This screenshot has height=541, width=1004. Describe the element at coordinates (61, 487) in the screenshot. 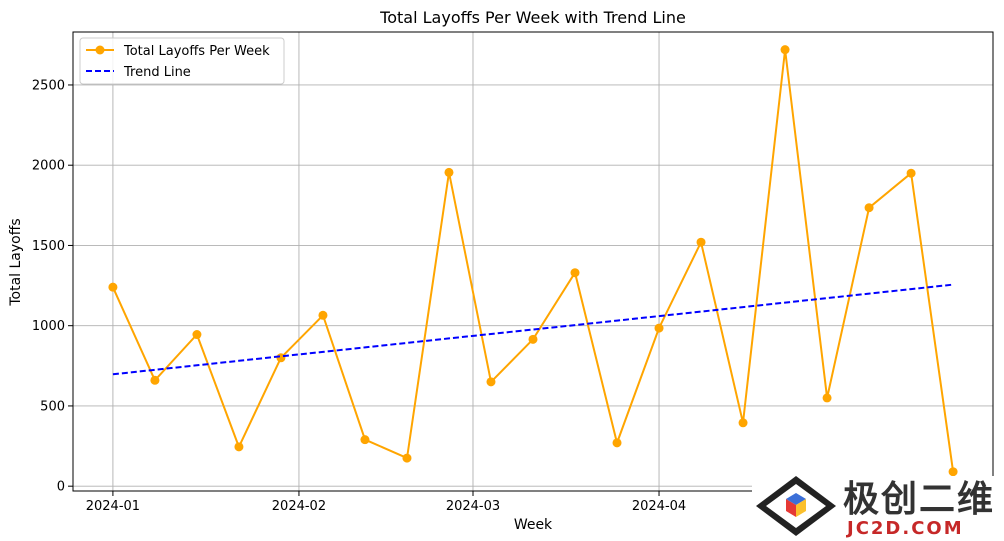

I see `y-tick-label: 0` at that location.